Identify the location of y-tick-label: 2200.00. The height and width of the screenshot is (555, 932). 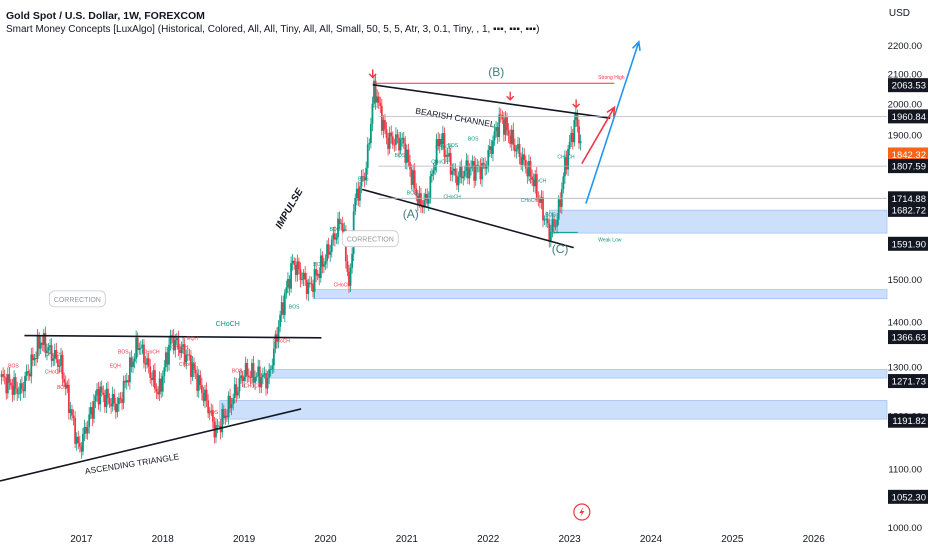
(905, 46).